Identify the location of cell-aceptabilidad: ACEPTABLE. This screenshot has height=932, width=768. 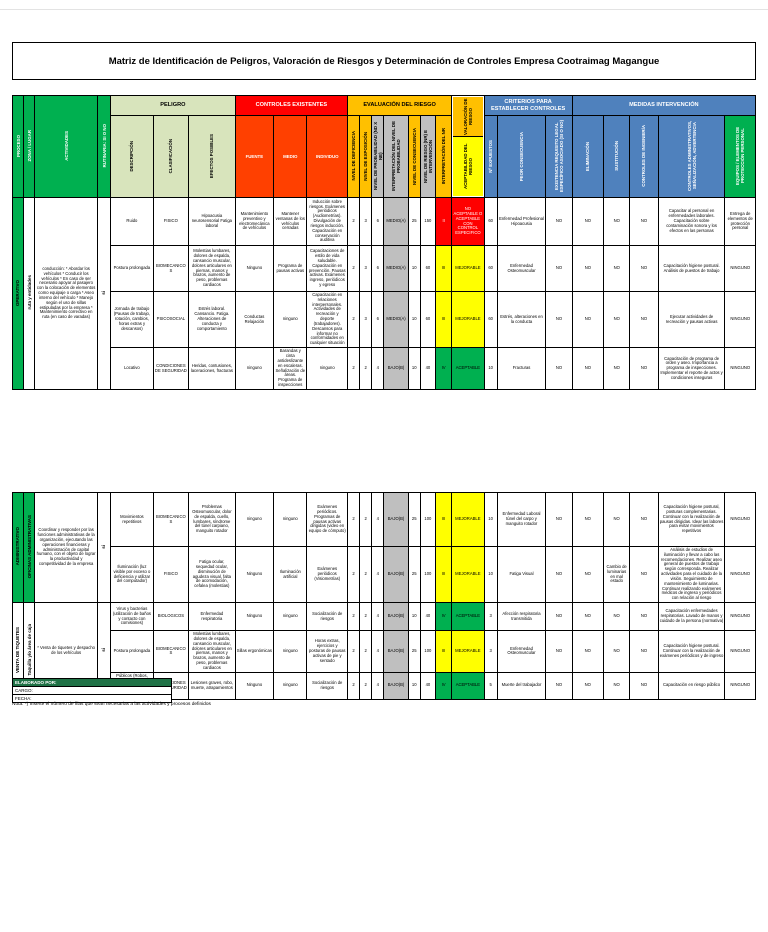
(468, 617).